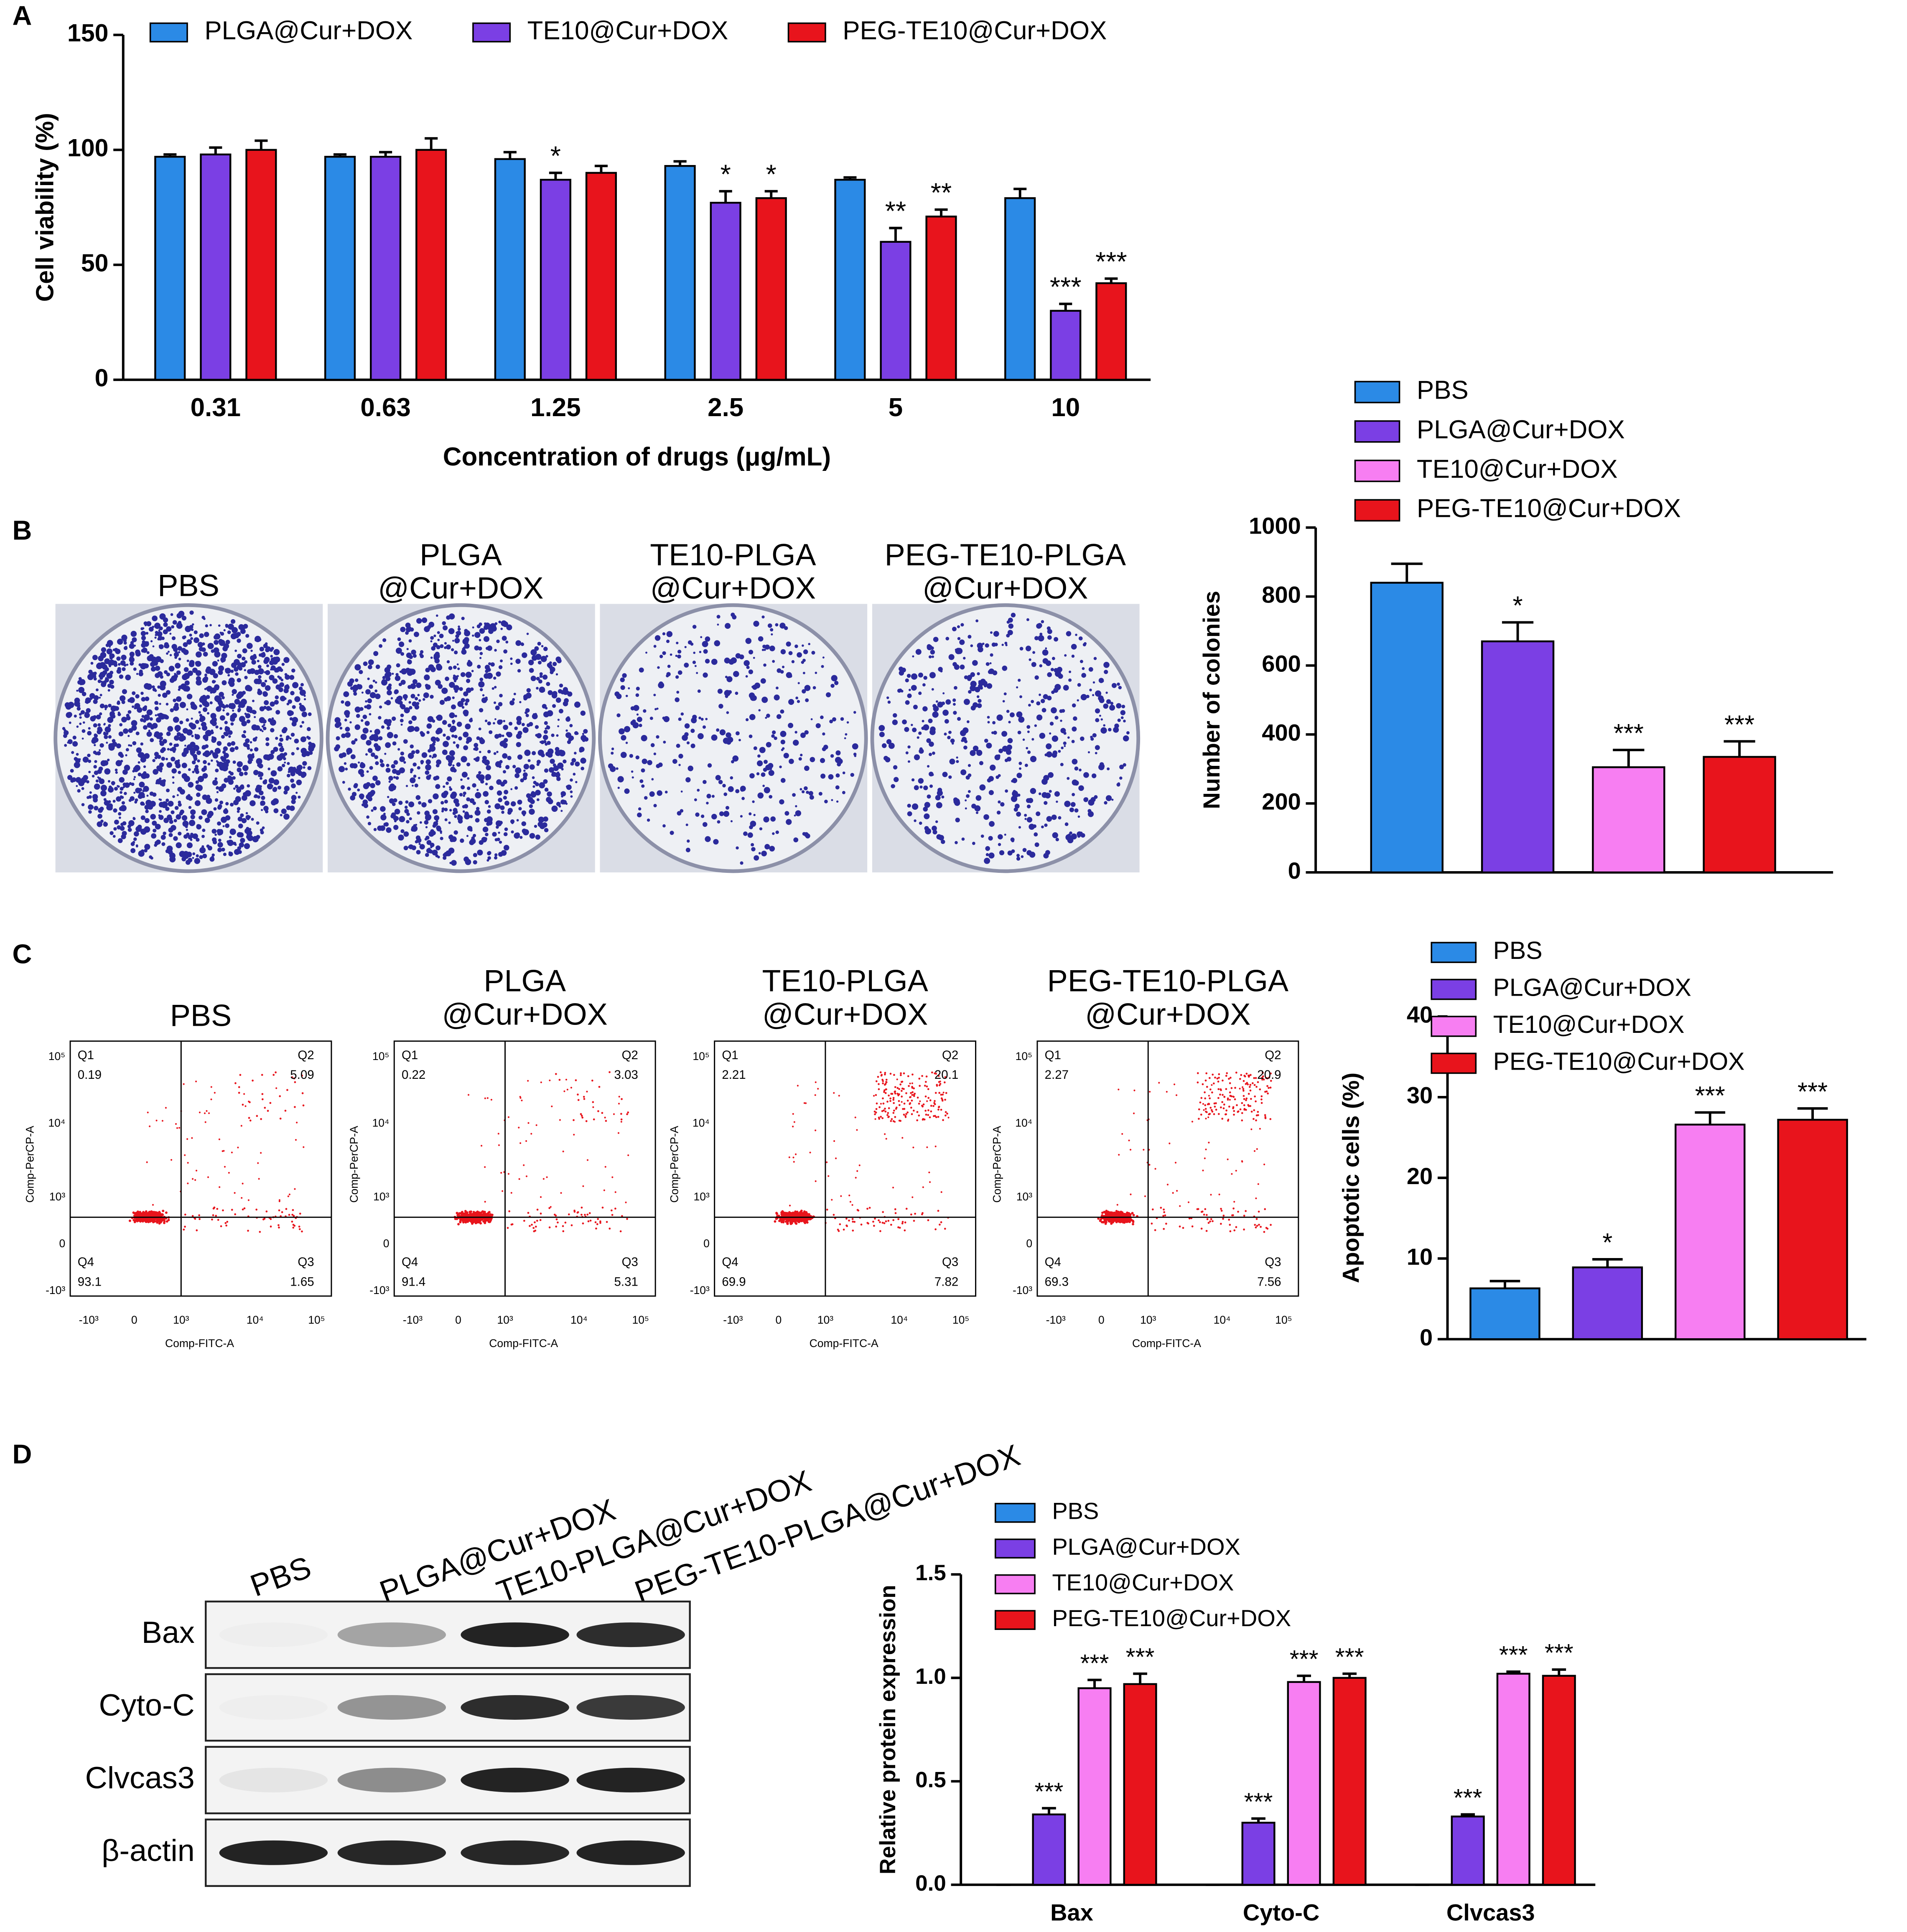  Describe the element at coordinates (1559, 1653) in the screenshot. I see `significance-label: ***` at that location.